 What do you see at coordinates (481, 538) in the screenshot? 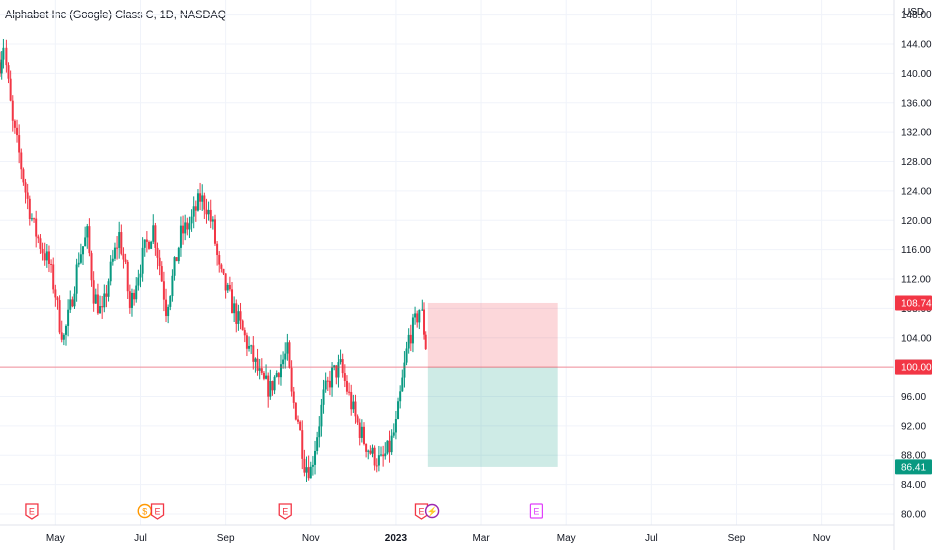
I see `x-tick-label: Mar` at bounding box center [481, 538].